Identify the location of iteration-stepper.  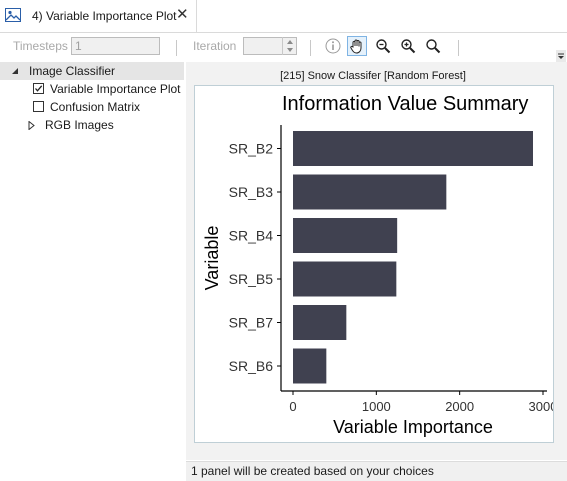
(270, 46).